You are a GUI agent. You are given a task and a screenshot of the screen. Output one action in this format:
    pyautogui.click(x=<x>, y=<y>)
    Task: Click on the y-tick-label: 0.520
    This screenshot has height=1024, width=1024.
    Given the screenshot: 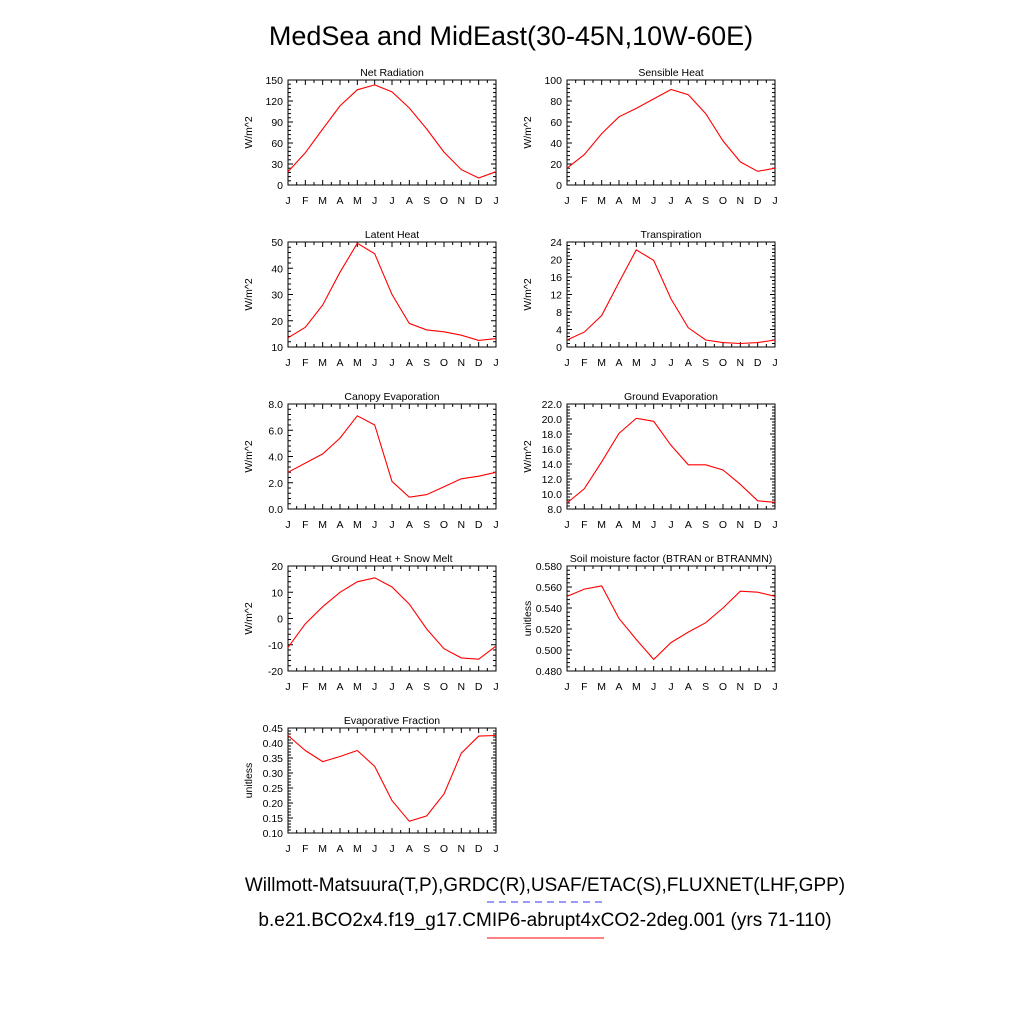 What is the action you would take?
    pyautogui.click(x=549, y=630)
    